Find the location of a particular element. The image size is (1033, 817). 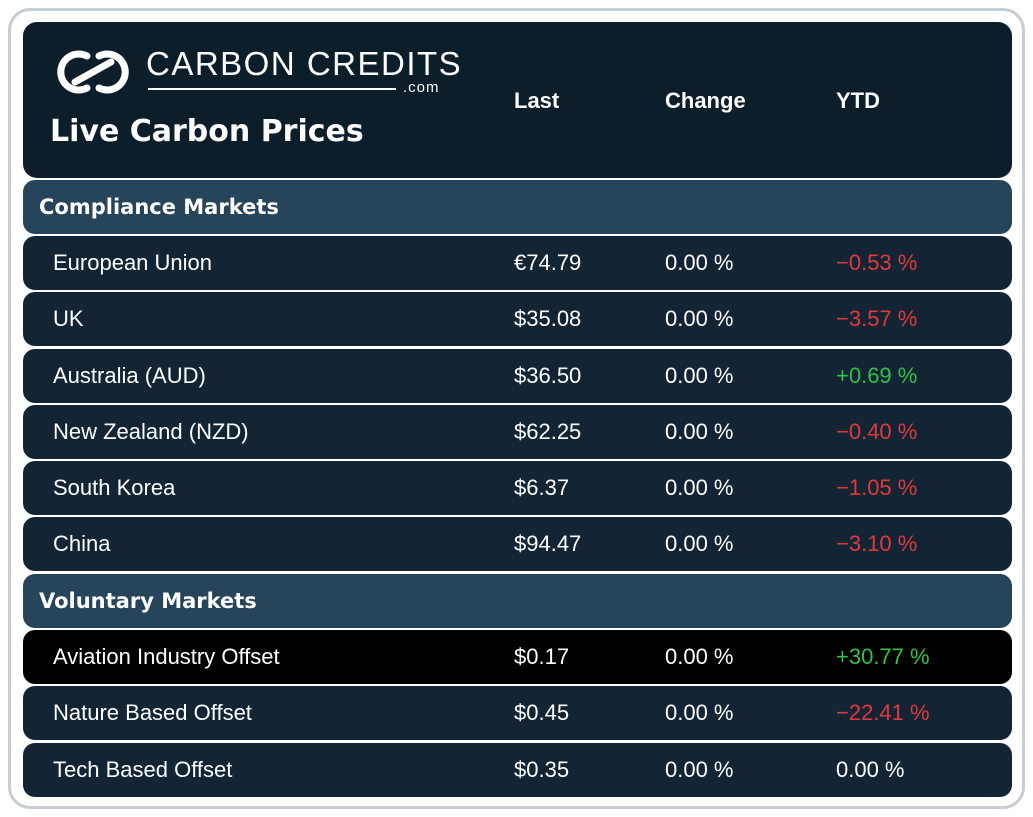

ytd-value: −3.10 % is located at coordinates (877, 543).